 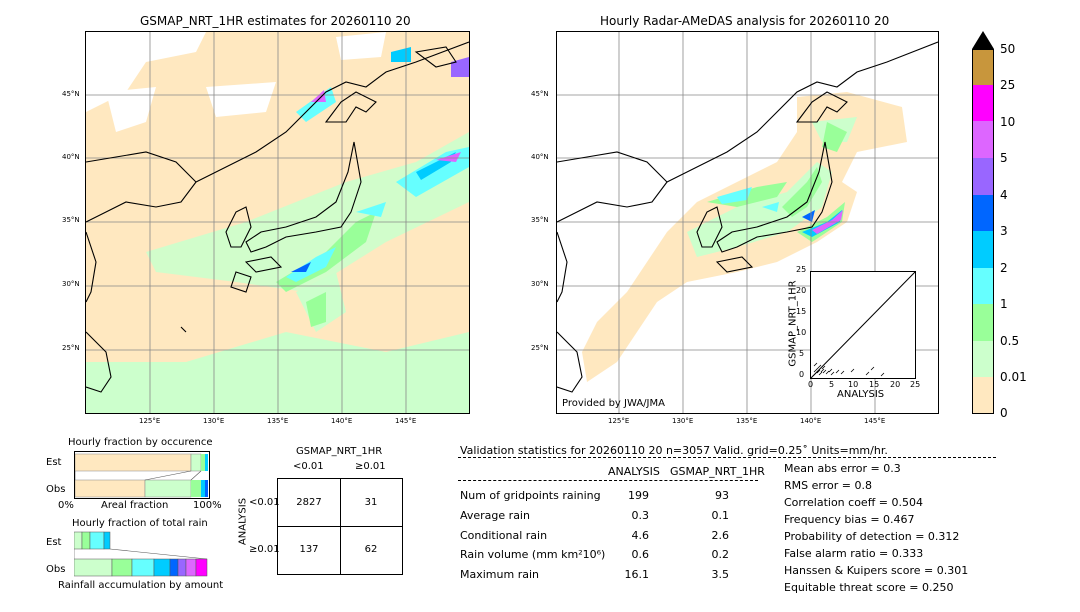 I want to click on validation-gsmap-value: 0.2, so click(x=720, y=554).